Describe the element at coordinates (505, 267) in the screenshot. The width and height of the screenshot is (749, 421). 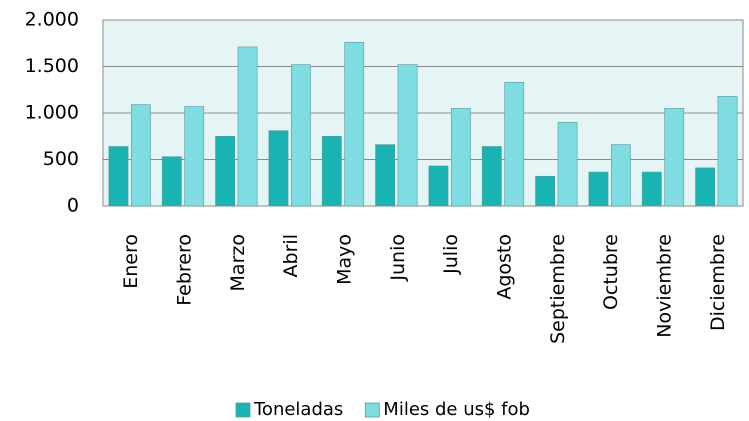
I see `x-tick-label: Agosto` at that location.